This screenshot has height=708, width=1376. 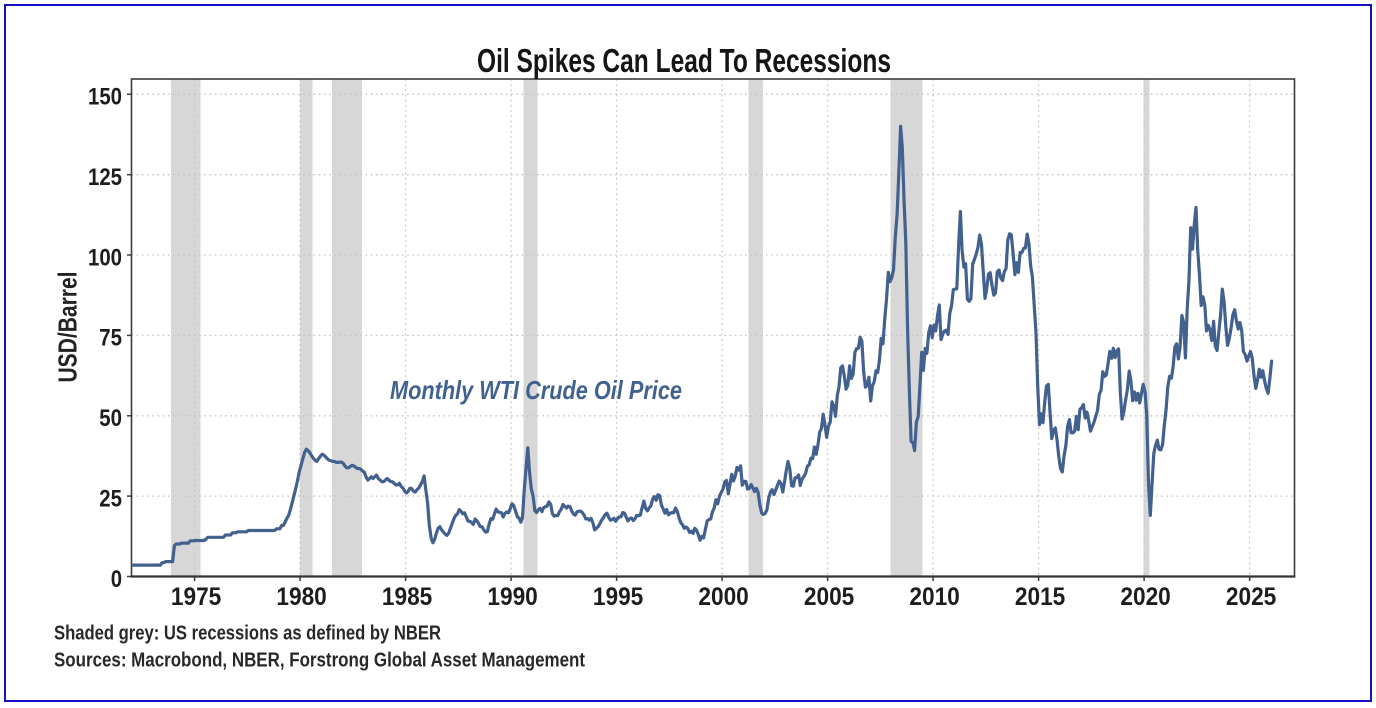 What do you see at coordinates (407, 597) in the screenshot?
I see `svg-text: 1985` at bounding box center [407, 597].